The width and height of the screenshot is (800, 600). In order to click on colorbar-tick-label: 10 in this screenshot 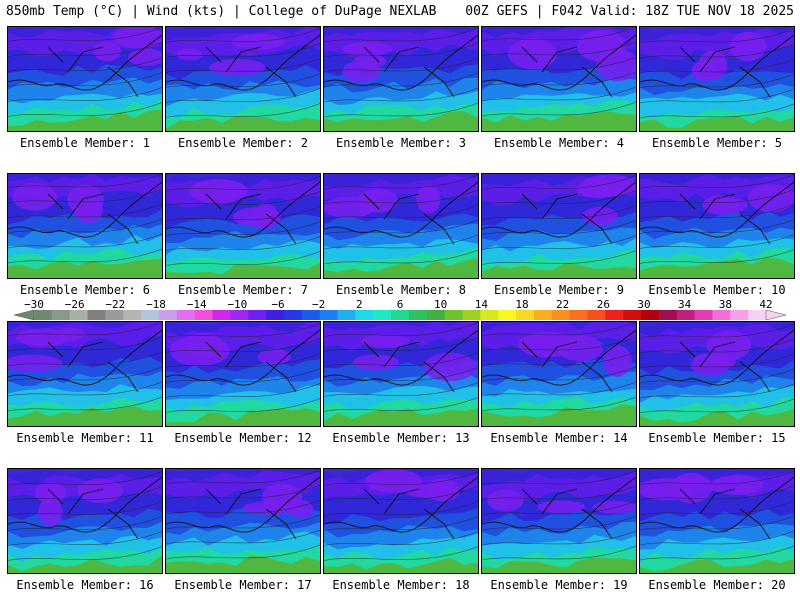, I will do `click(441, 304)`.